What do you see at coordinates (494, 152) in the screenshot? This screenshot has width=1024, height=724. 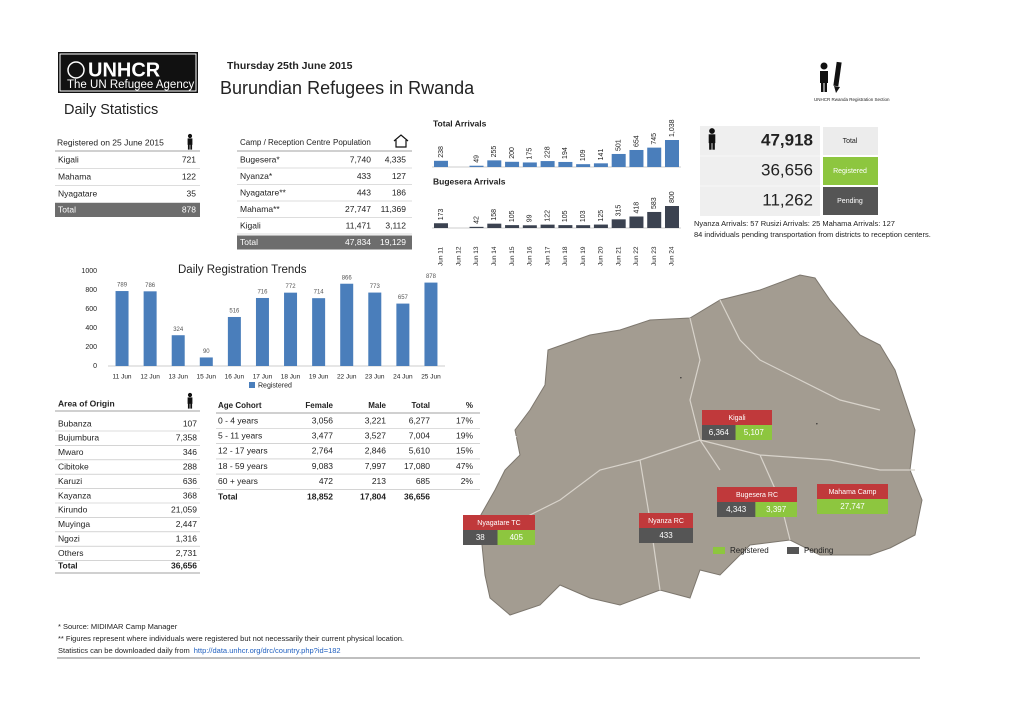 I see `value-label: 255` at bounding box center [494, 152].